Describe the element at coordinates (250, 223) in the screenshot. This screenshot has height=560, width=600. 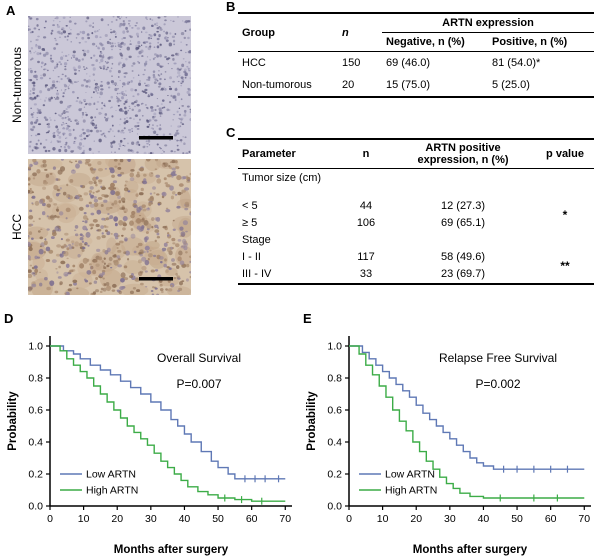
I see `tableC-ge5-parameter: ≥ 5` at that location.